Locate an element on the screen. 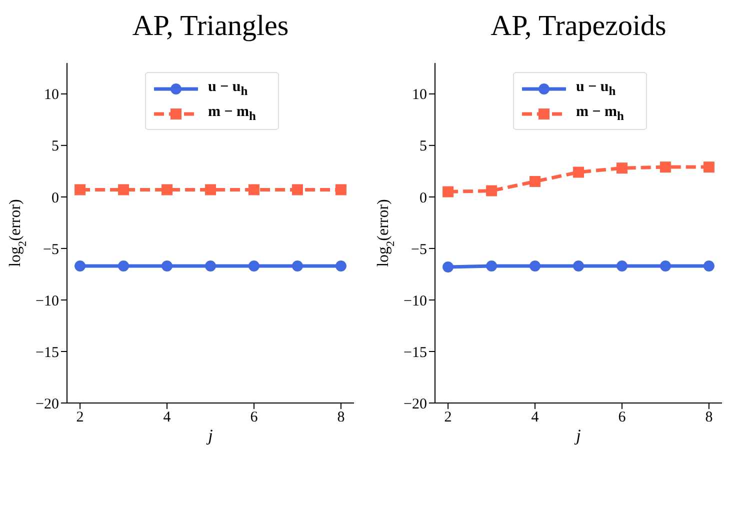 The width and height of the screenshot is (737, 507). chart-title: AP, Triangles is located at coordinates (210, 26).